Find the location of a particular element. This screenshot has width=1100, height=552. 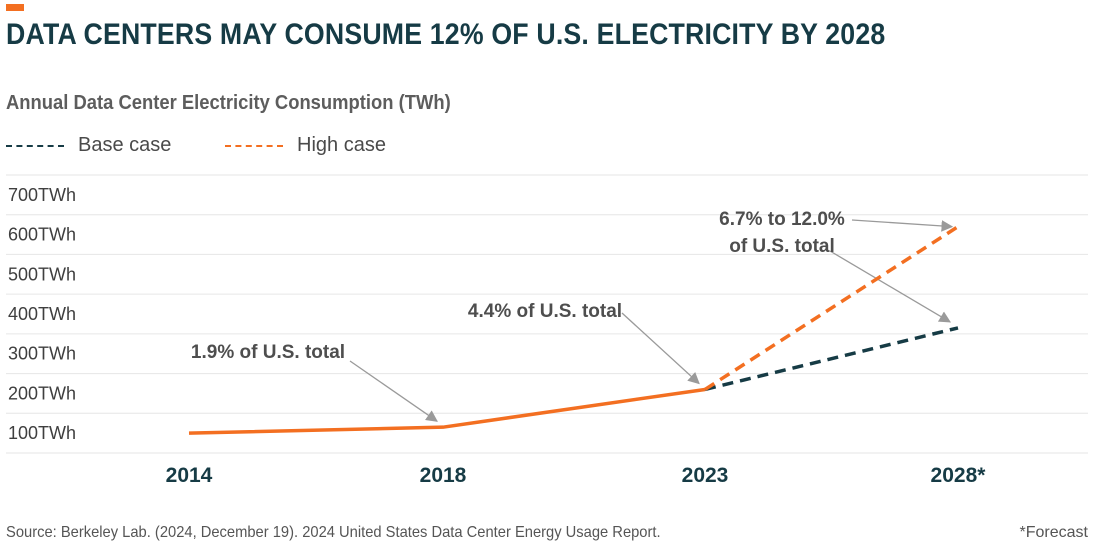

x-tick-label: 2014 is located at coordinates (189, 475).